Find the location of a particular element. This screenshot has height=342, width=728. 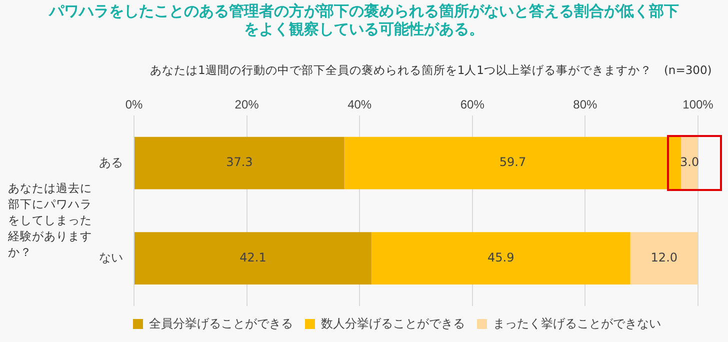

data-label: 45.9 is located at coordinates (501, 257).